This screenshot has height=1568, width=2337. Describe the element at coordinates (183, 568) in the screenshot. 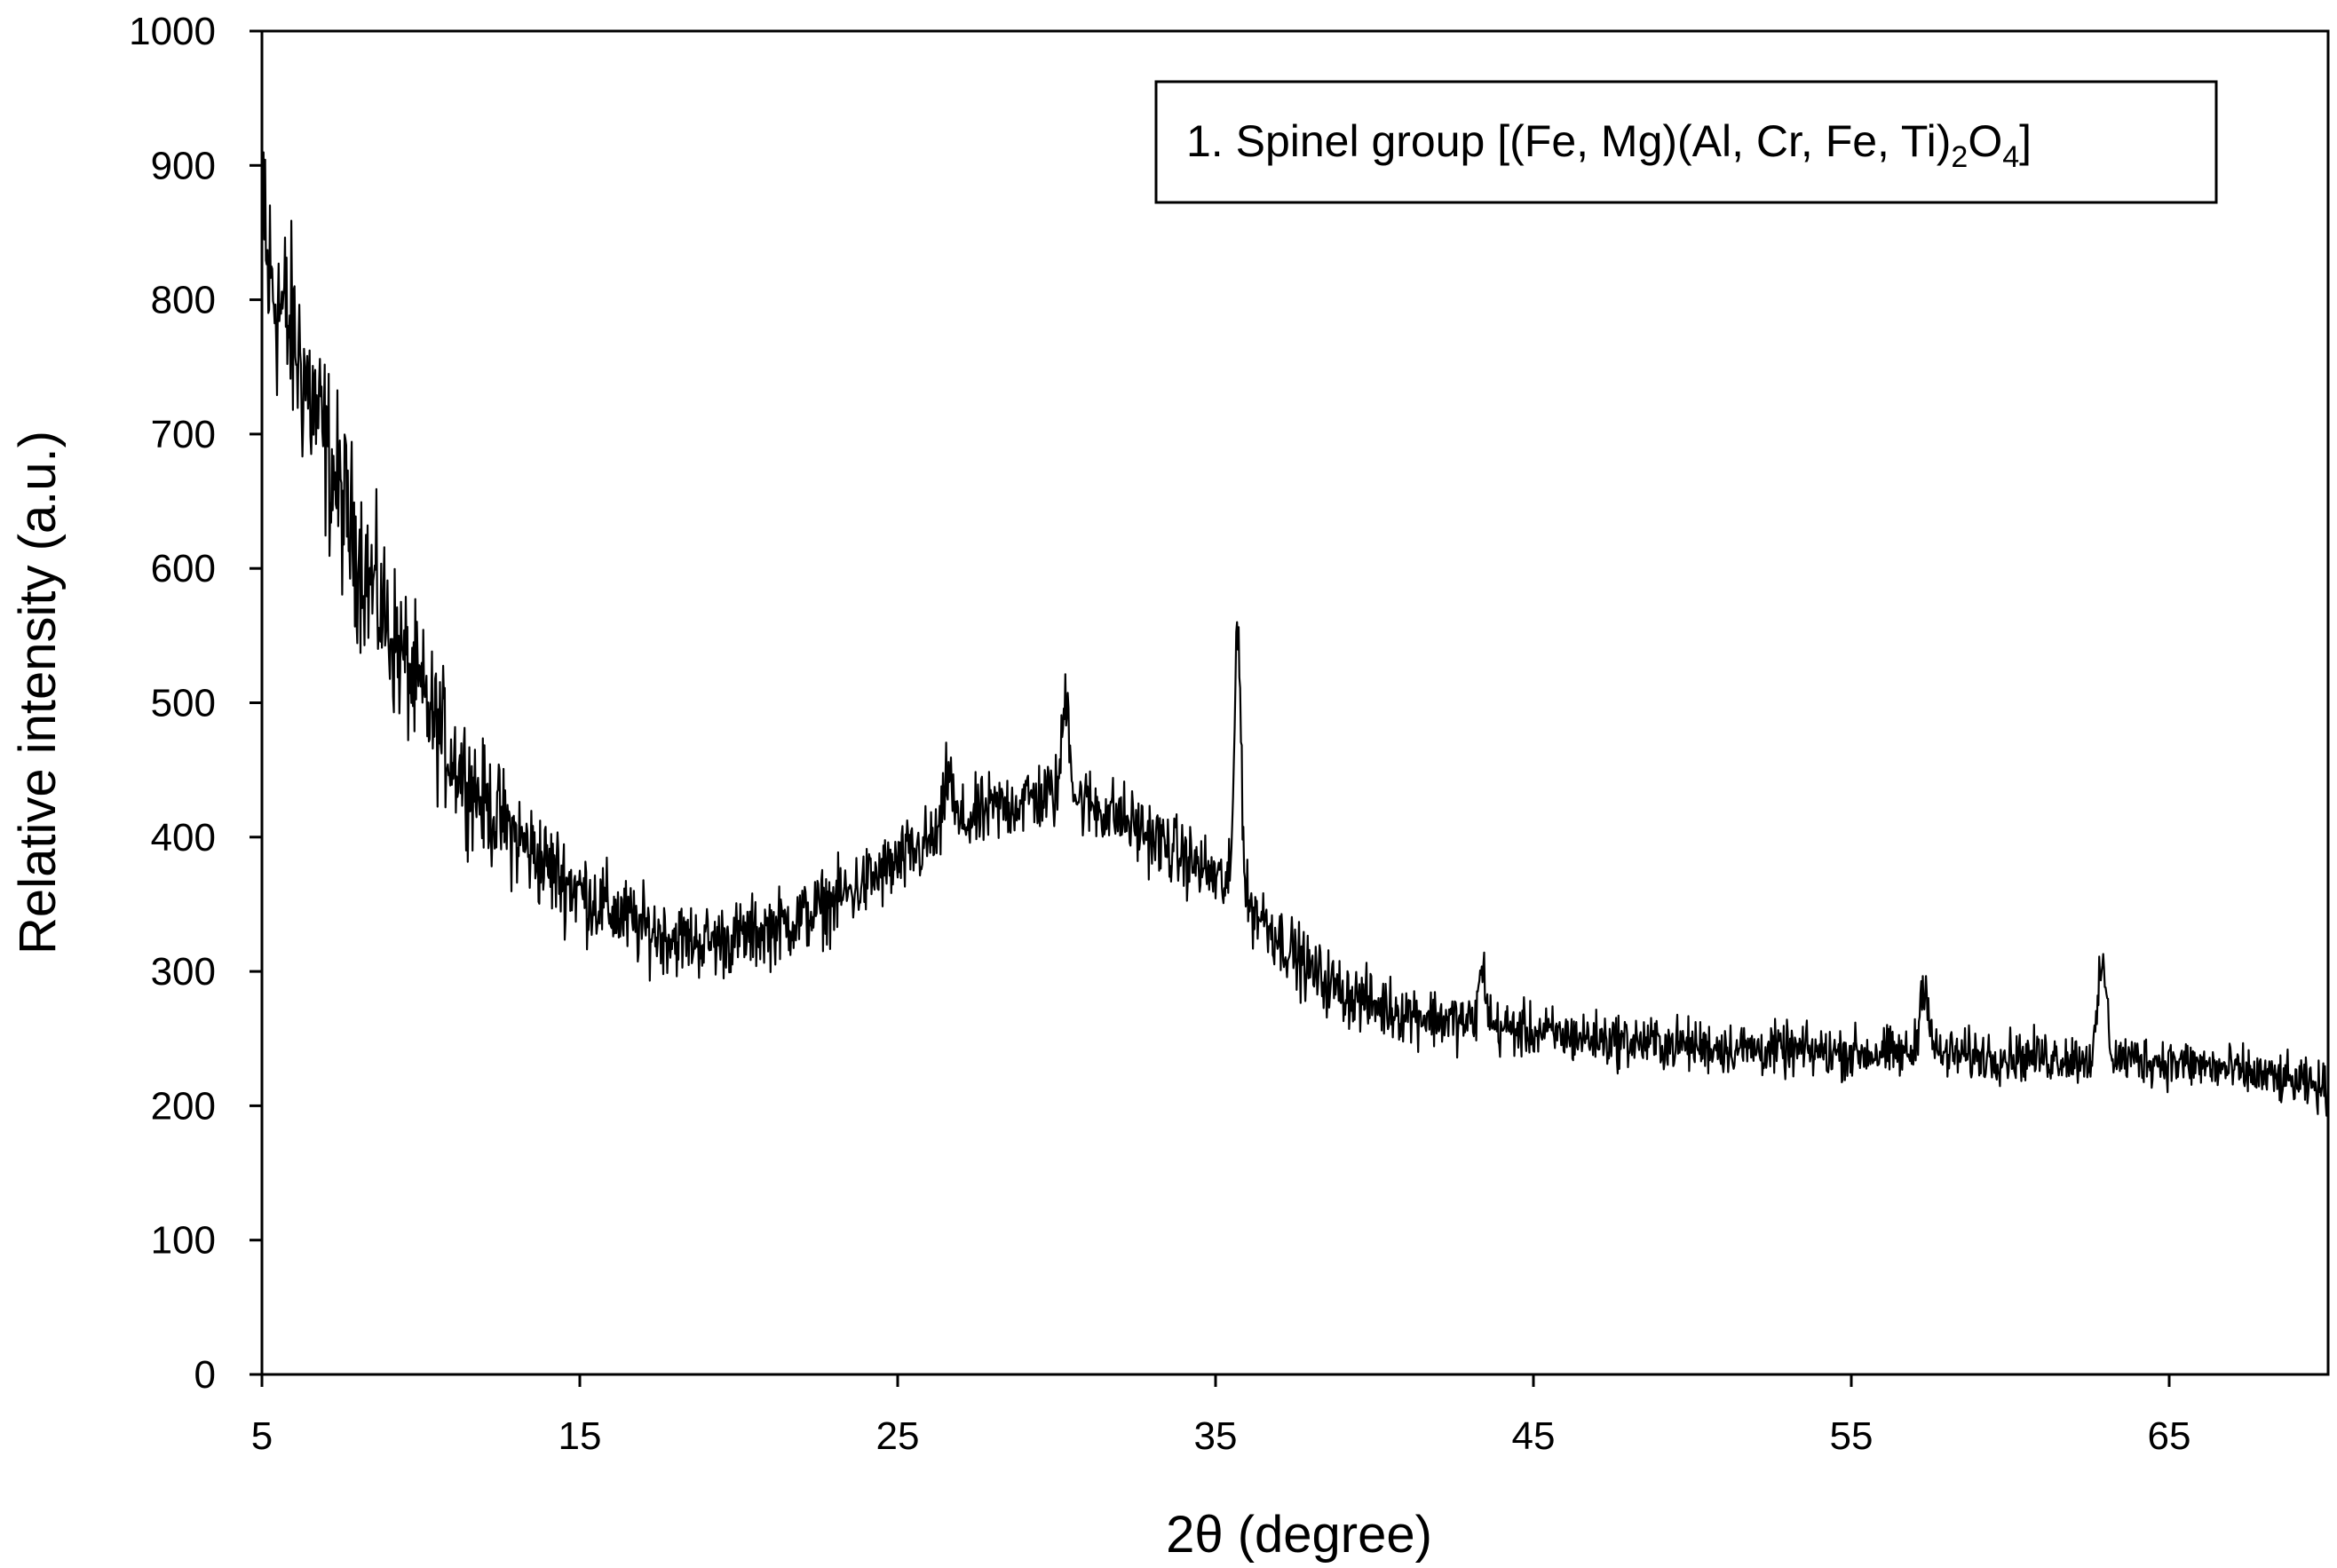

I see `y-tick-label-600: 600` at that location.